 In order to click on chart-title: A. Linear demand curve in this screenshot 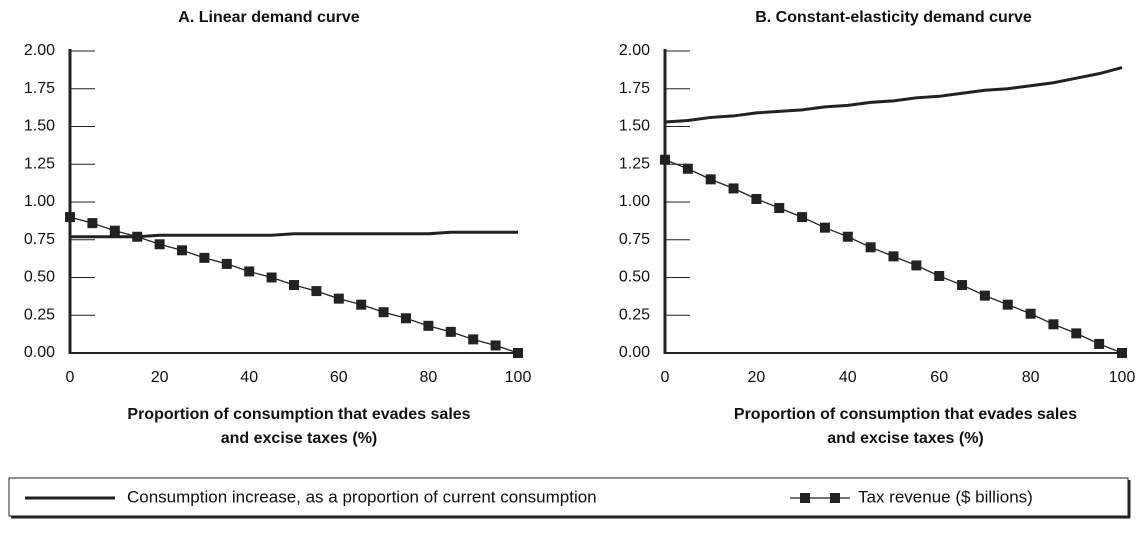, I will do `click(268, 17)`.